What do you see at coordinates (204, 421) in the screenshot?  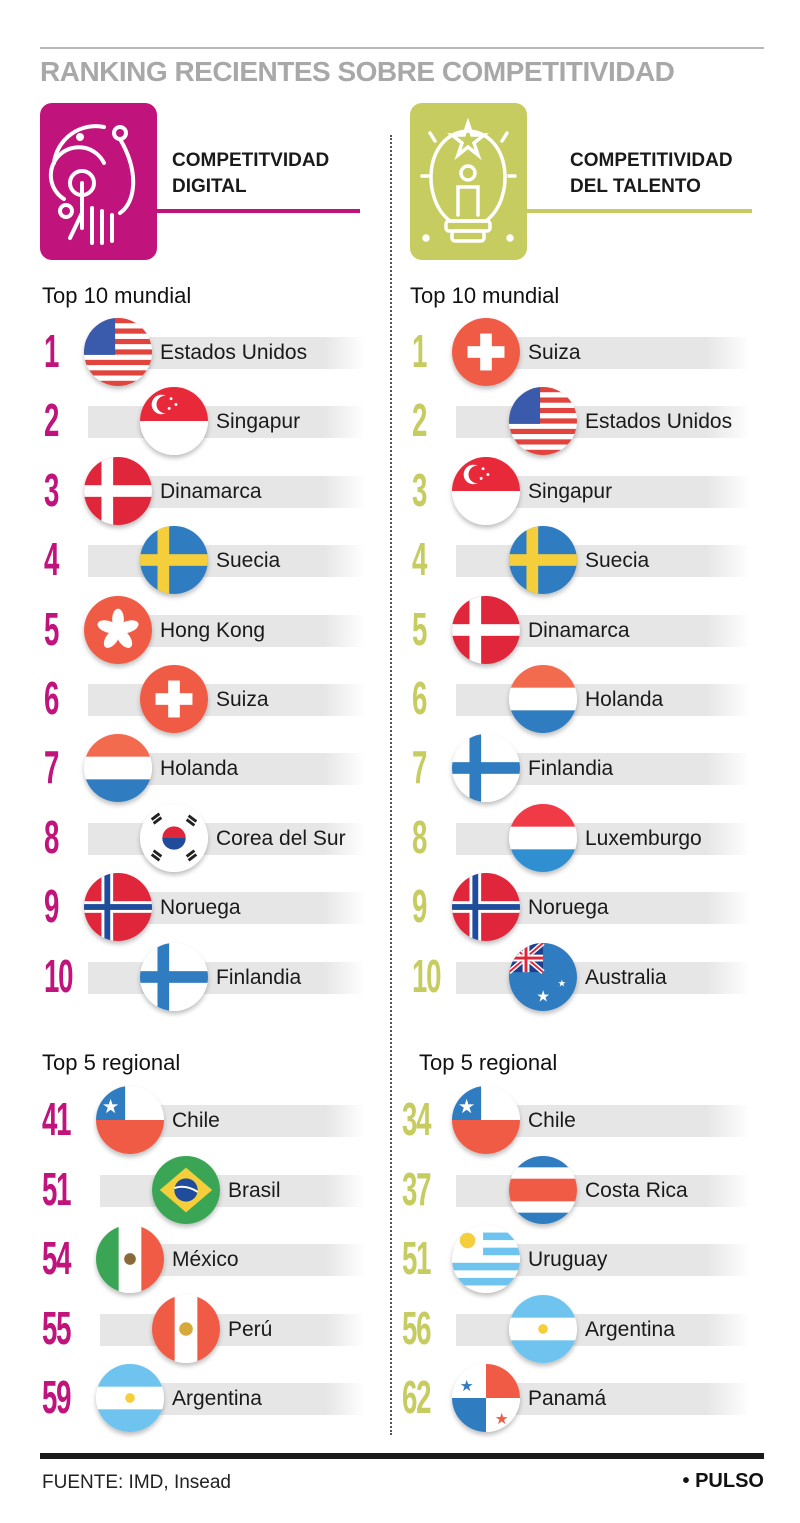 I see `digital-world-row: 2 Singapur` at bounding box center [204, 421].